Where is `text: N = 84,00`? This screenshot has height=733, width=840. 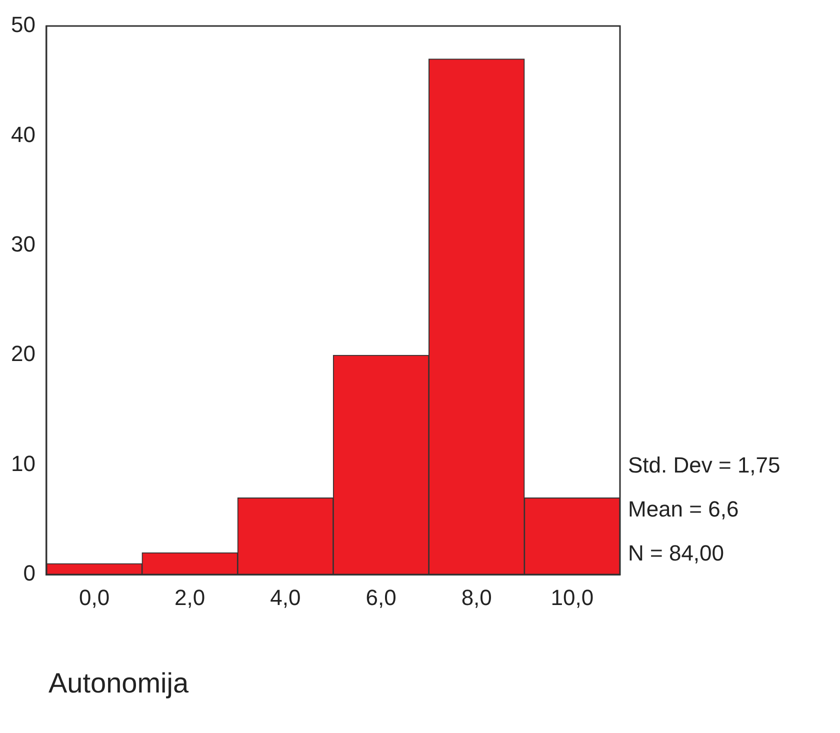
text: N = 84,00 is located at coordinates (676, 553).